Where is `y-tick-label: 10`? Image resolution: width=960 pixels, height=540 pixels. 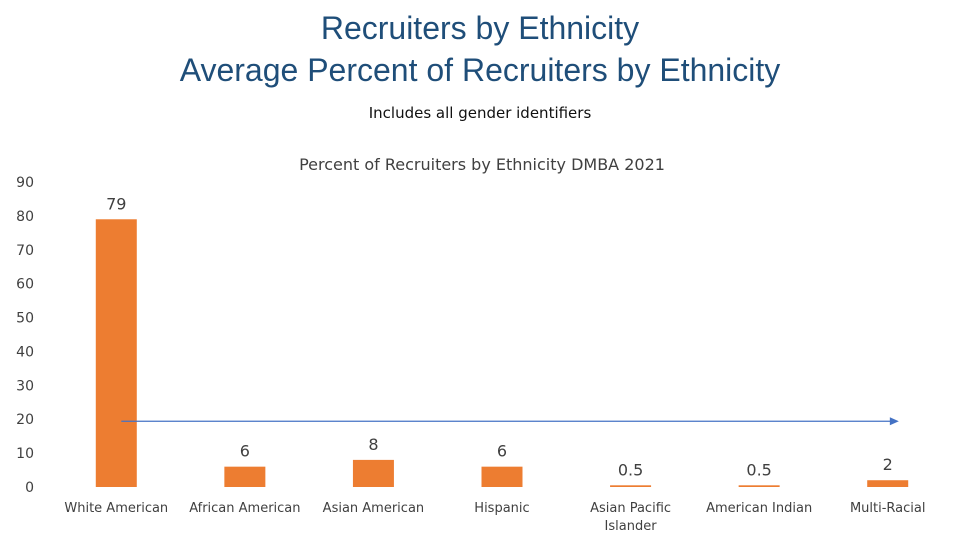 y-tick-label: 10 is located at coordinates (25, 454).